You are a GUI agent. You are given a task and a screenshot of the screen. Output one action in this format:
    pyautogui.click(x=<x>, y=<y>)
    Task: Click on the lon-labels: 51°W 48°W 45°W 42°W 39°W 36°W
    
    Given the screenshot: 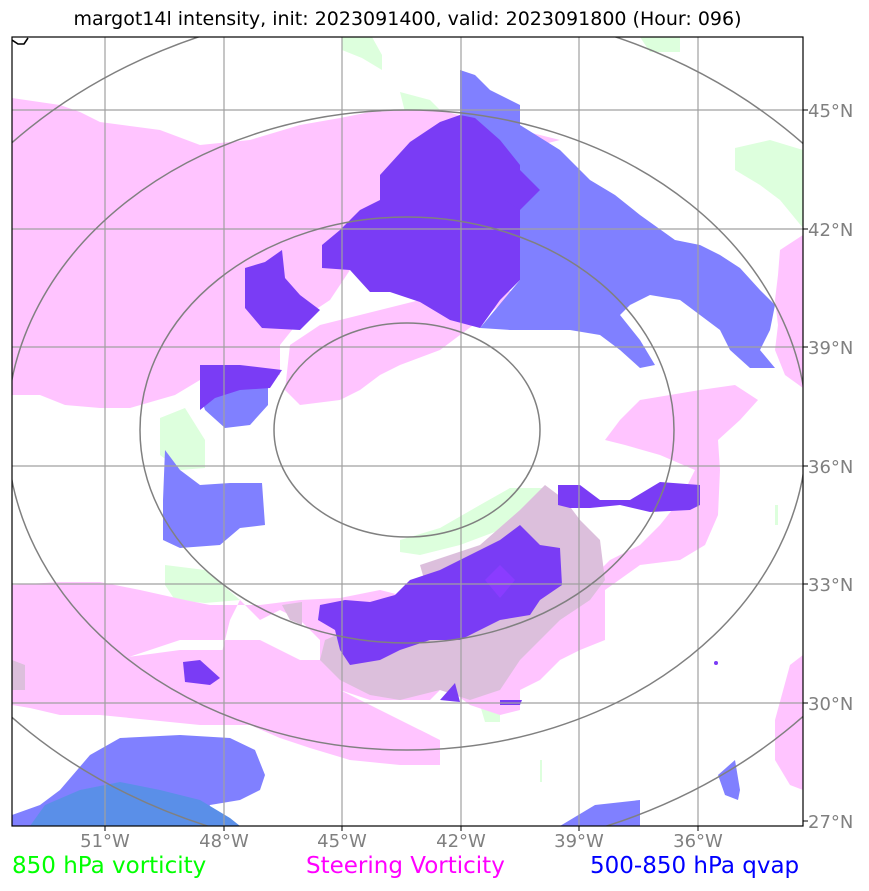 What is the action you would take?
    pyautogui.click(x=401, y=841)
    